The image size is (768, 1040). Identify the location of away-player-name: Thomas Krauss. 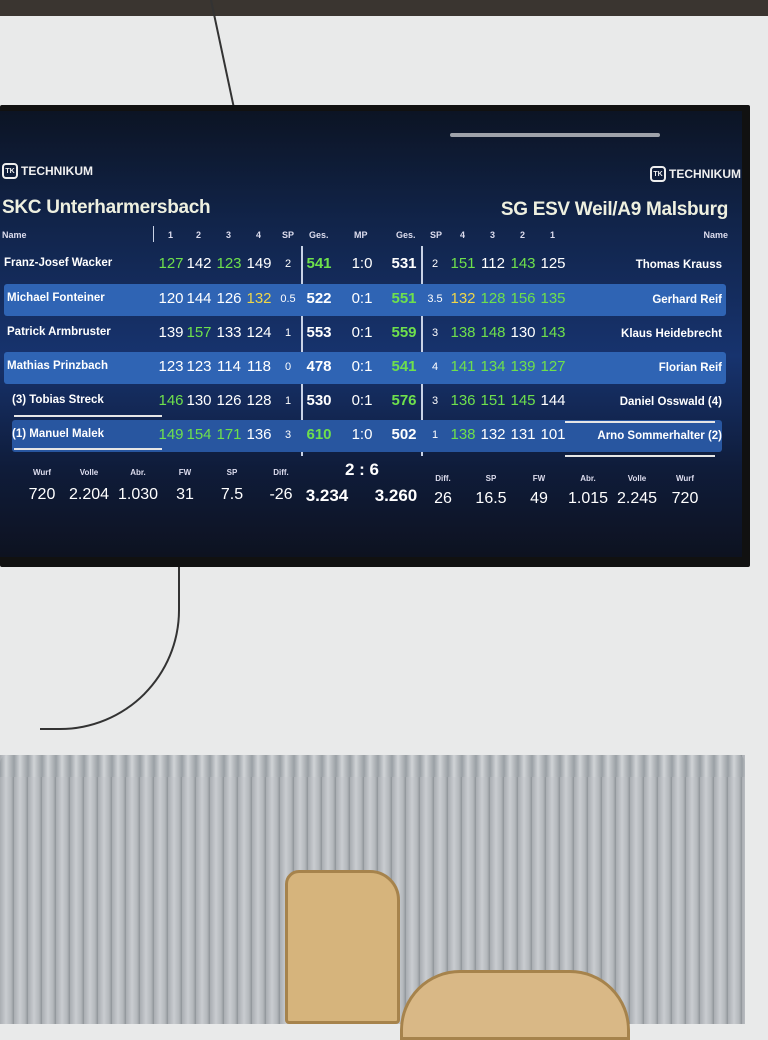
(678, 265).